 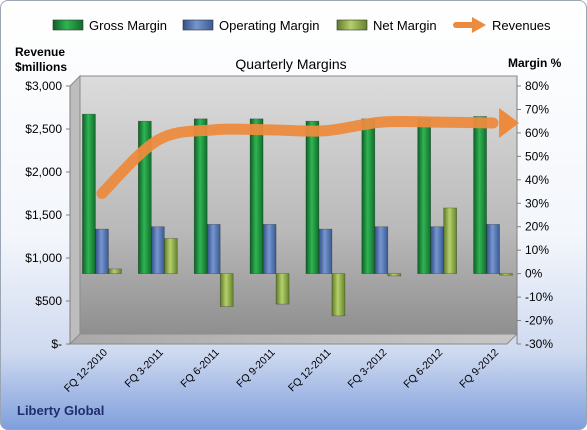 I want to click on legend-swatch-gross-margin, so click(x=68, y=25).